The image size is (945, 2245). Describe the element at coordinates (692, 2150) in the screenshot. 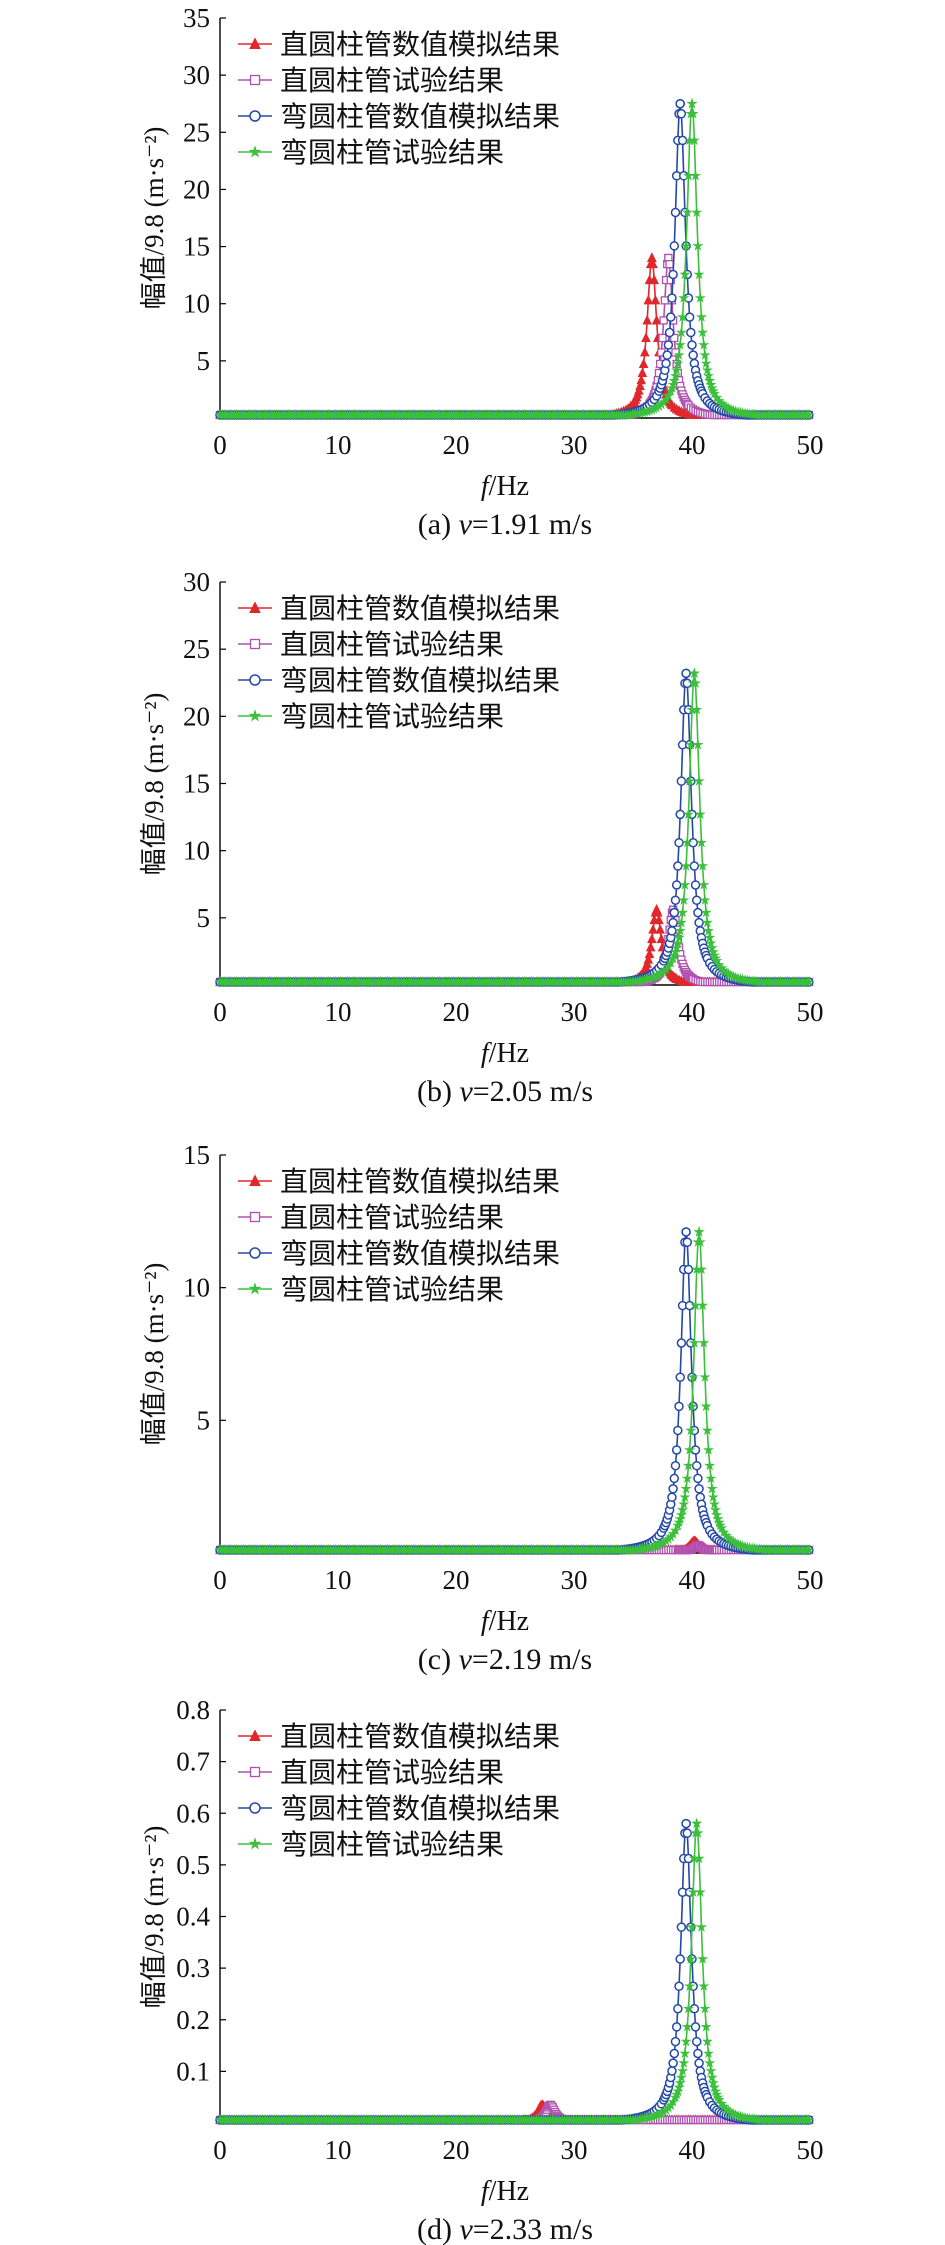

I see `x-tick-label: 40` at that location.